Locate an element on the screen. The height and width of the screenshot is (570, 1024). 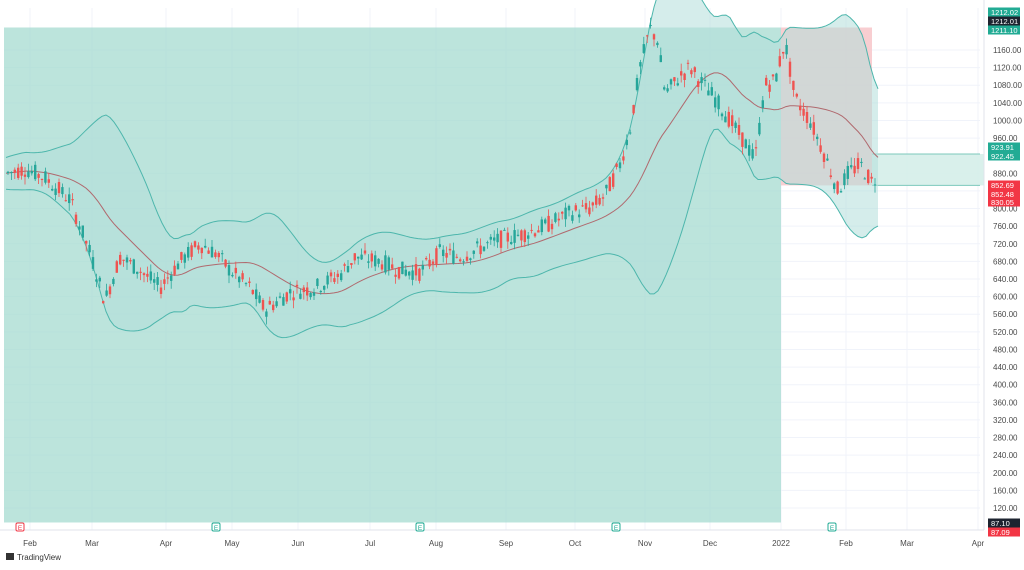
tradingview-logo: TradingView is located at coordinates (33, 557).